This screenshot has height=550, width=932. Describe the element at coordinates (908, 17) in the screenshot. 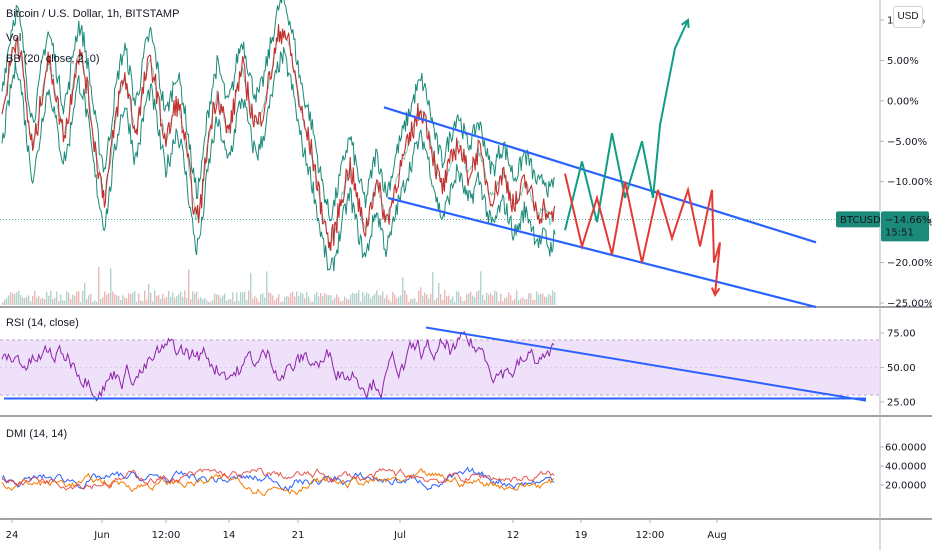

I see `currency-button: USD` at that location.